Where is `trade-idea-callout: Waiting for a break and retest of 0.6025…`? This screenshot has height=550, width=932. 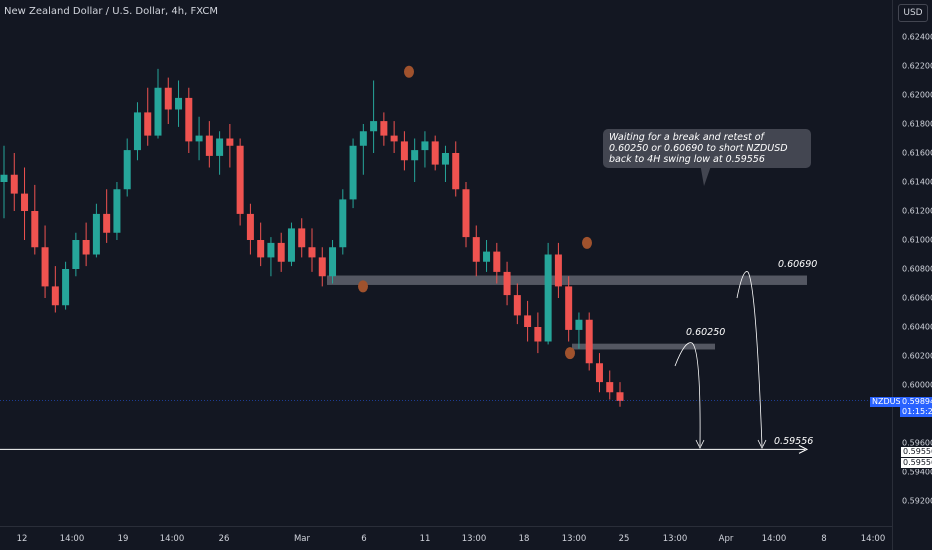 trade-idea-callout: Waiting for a break and retest of 0.6025… is located at coordinates (707, 148).